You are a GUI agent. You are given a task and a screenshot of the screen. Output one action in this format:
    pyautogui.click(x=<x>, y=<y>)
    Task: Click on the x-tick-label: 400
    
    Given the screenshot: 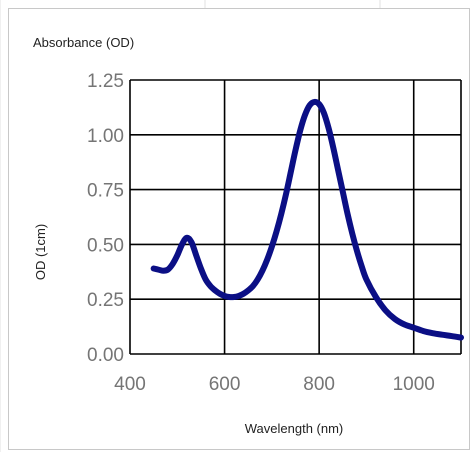 What is the action you would take?
    pyautogui.click(x=130, y=384)
    